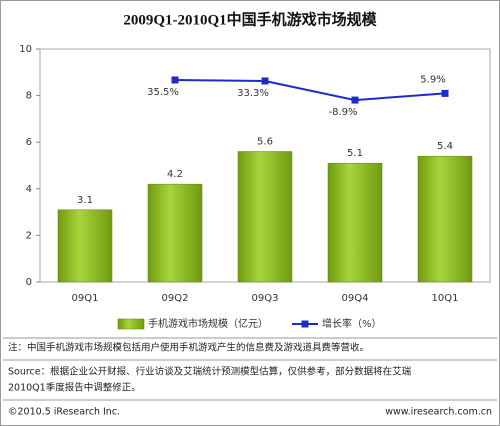 This screenshot has width=500, height=426. Describe the element at coordinates (85, 298) in the screenshot. I see `x-tick-label: 09Q1` at that location.